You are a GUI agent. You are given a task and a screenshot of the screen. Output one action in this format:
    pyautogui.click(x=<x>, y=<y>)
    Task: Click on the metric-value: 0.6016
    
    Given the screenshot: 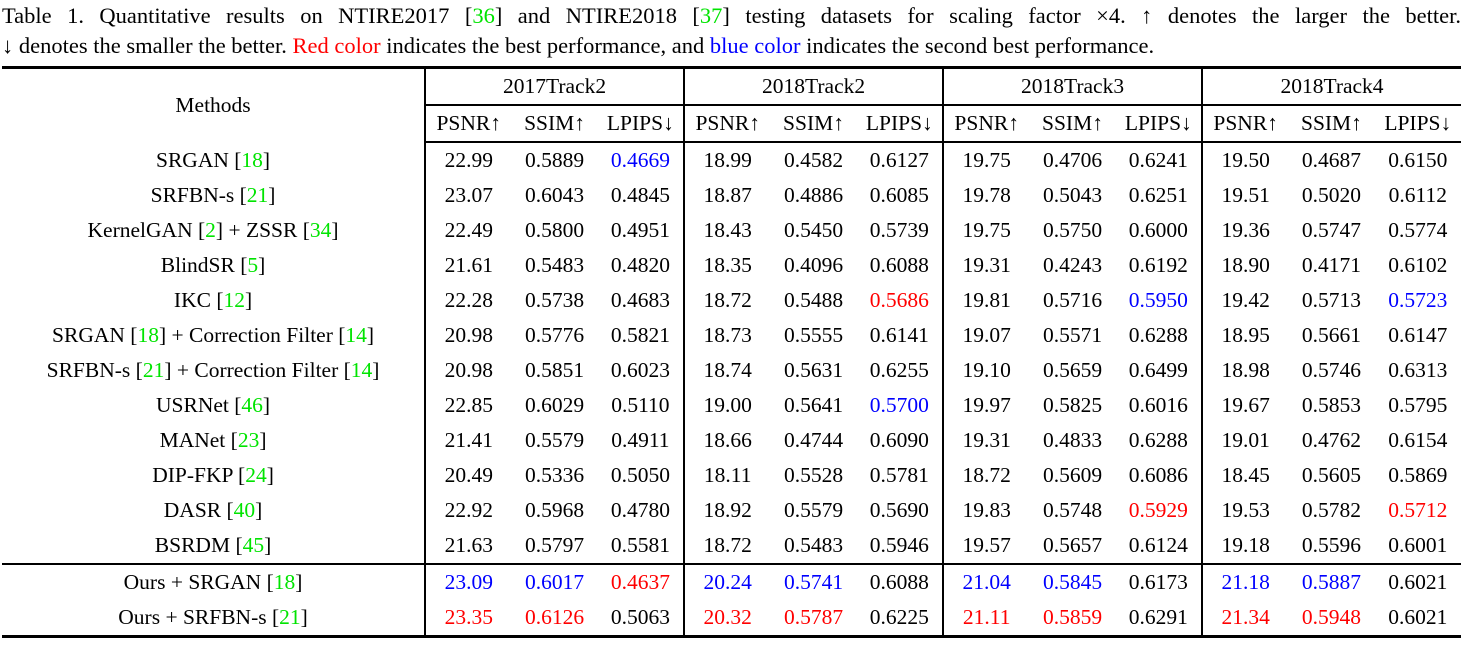 What is the action you would take?
    pyautogui.click(x=1158, y=405)
    